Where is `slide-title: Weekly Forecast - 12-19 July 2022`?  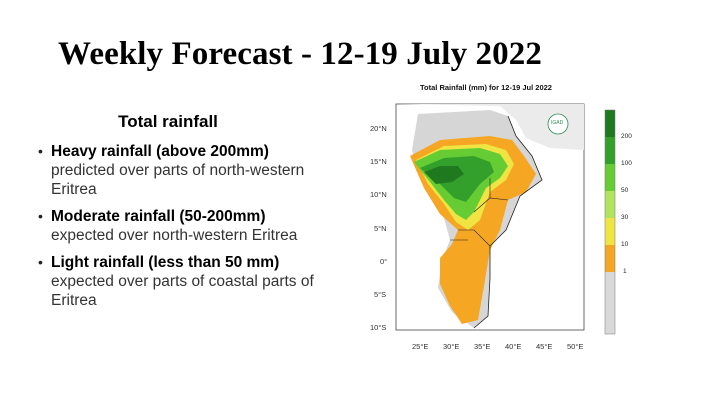
slide-title: Weekly Forecast - 12-19 July 2022 is located at coordinates (300, 54).